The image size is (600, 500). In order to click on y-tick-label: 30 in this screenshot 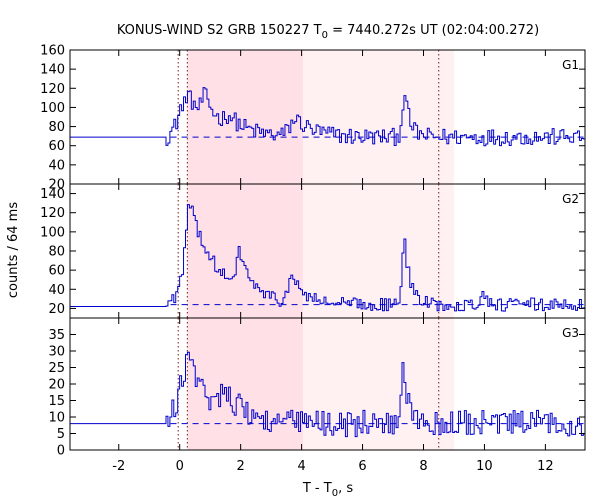, I will do `click(56, 352)`.